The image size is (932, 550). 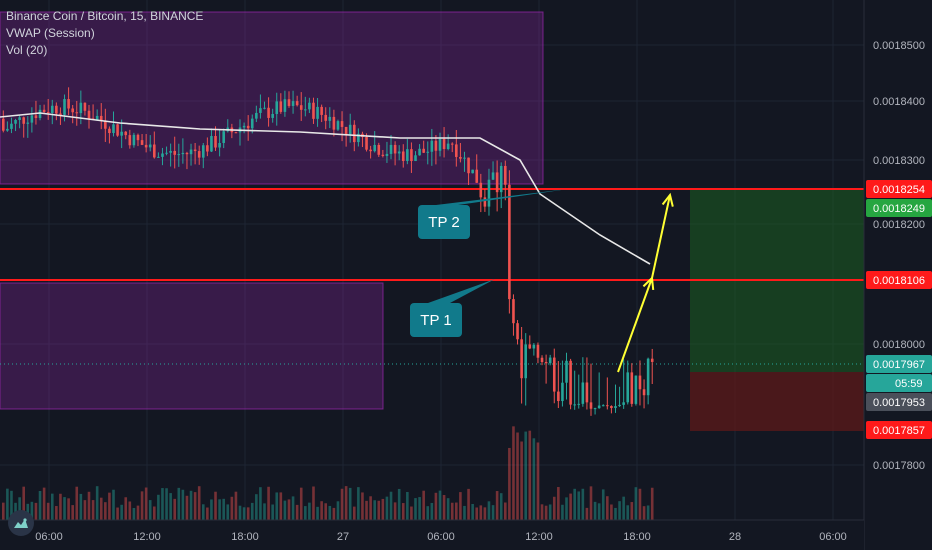 I want to click on tp-callouts: TP 2 TP 1, so click(x=489, y=263).